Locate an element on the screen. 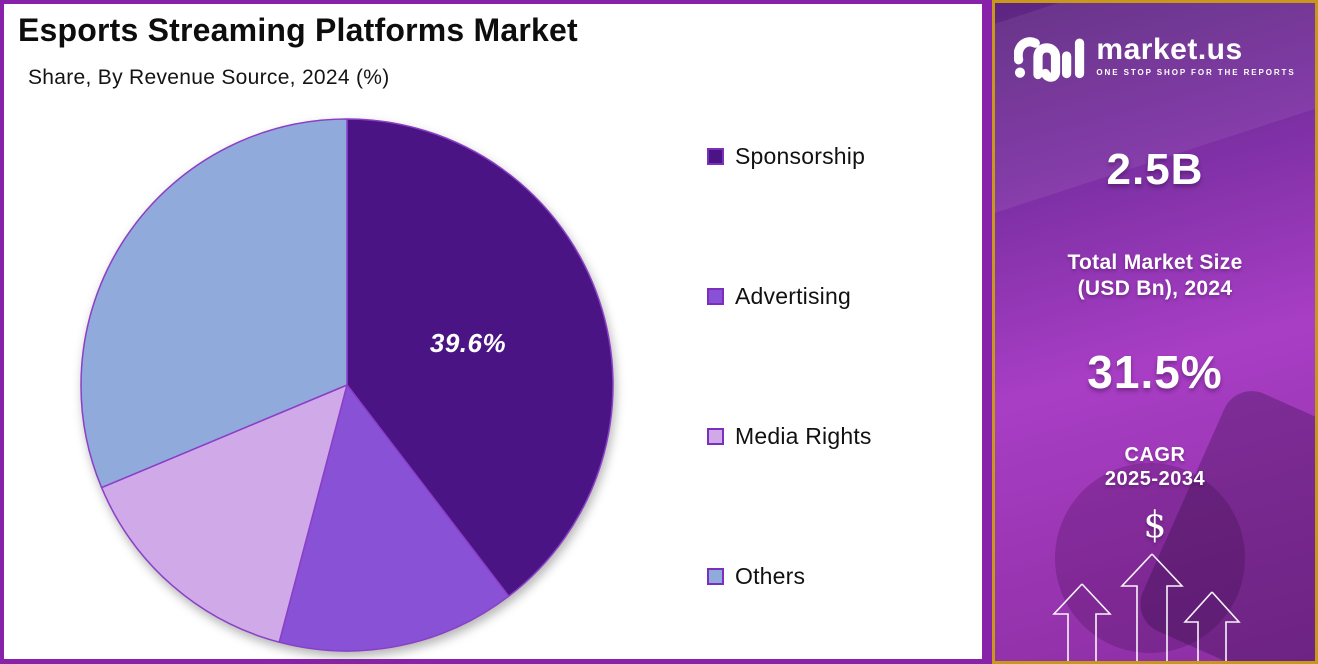 The image size is (1318, 664). cagr-label-line1: CAGR is located at coordinates (1155, 455).